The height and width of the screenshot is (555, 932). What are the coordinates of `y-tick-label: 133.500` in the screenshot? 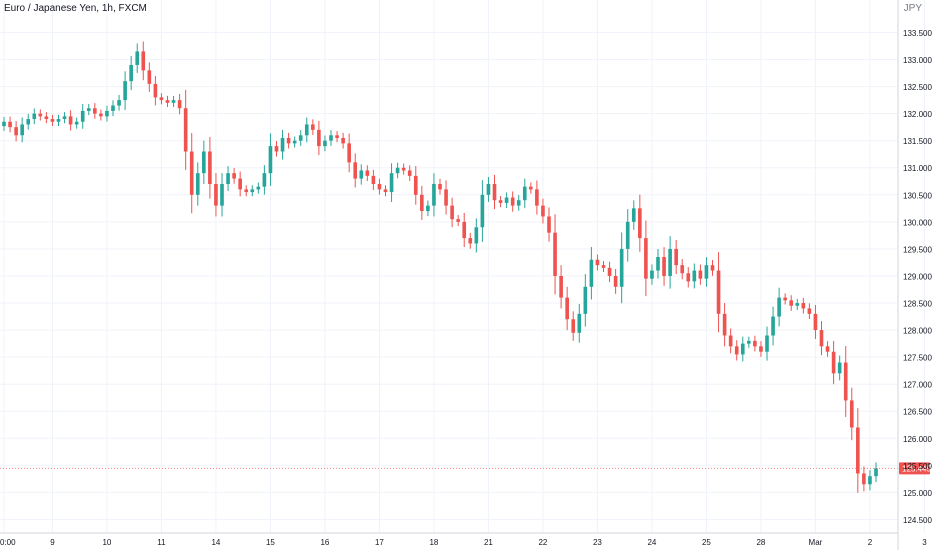 It's located at (917, 33).